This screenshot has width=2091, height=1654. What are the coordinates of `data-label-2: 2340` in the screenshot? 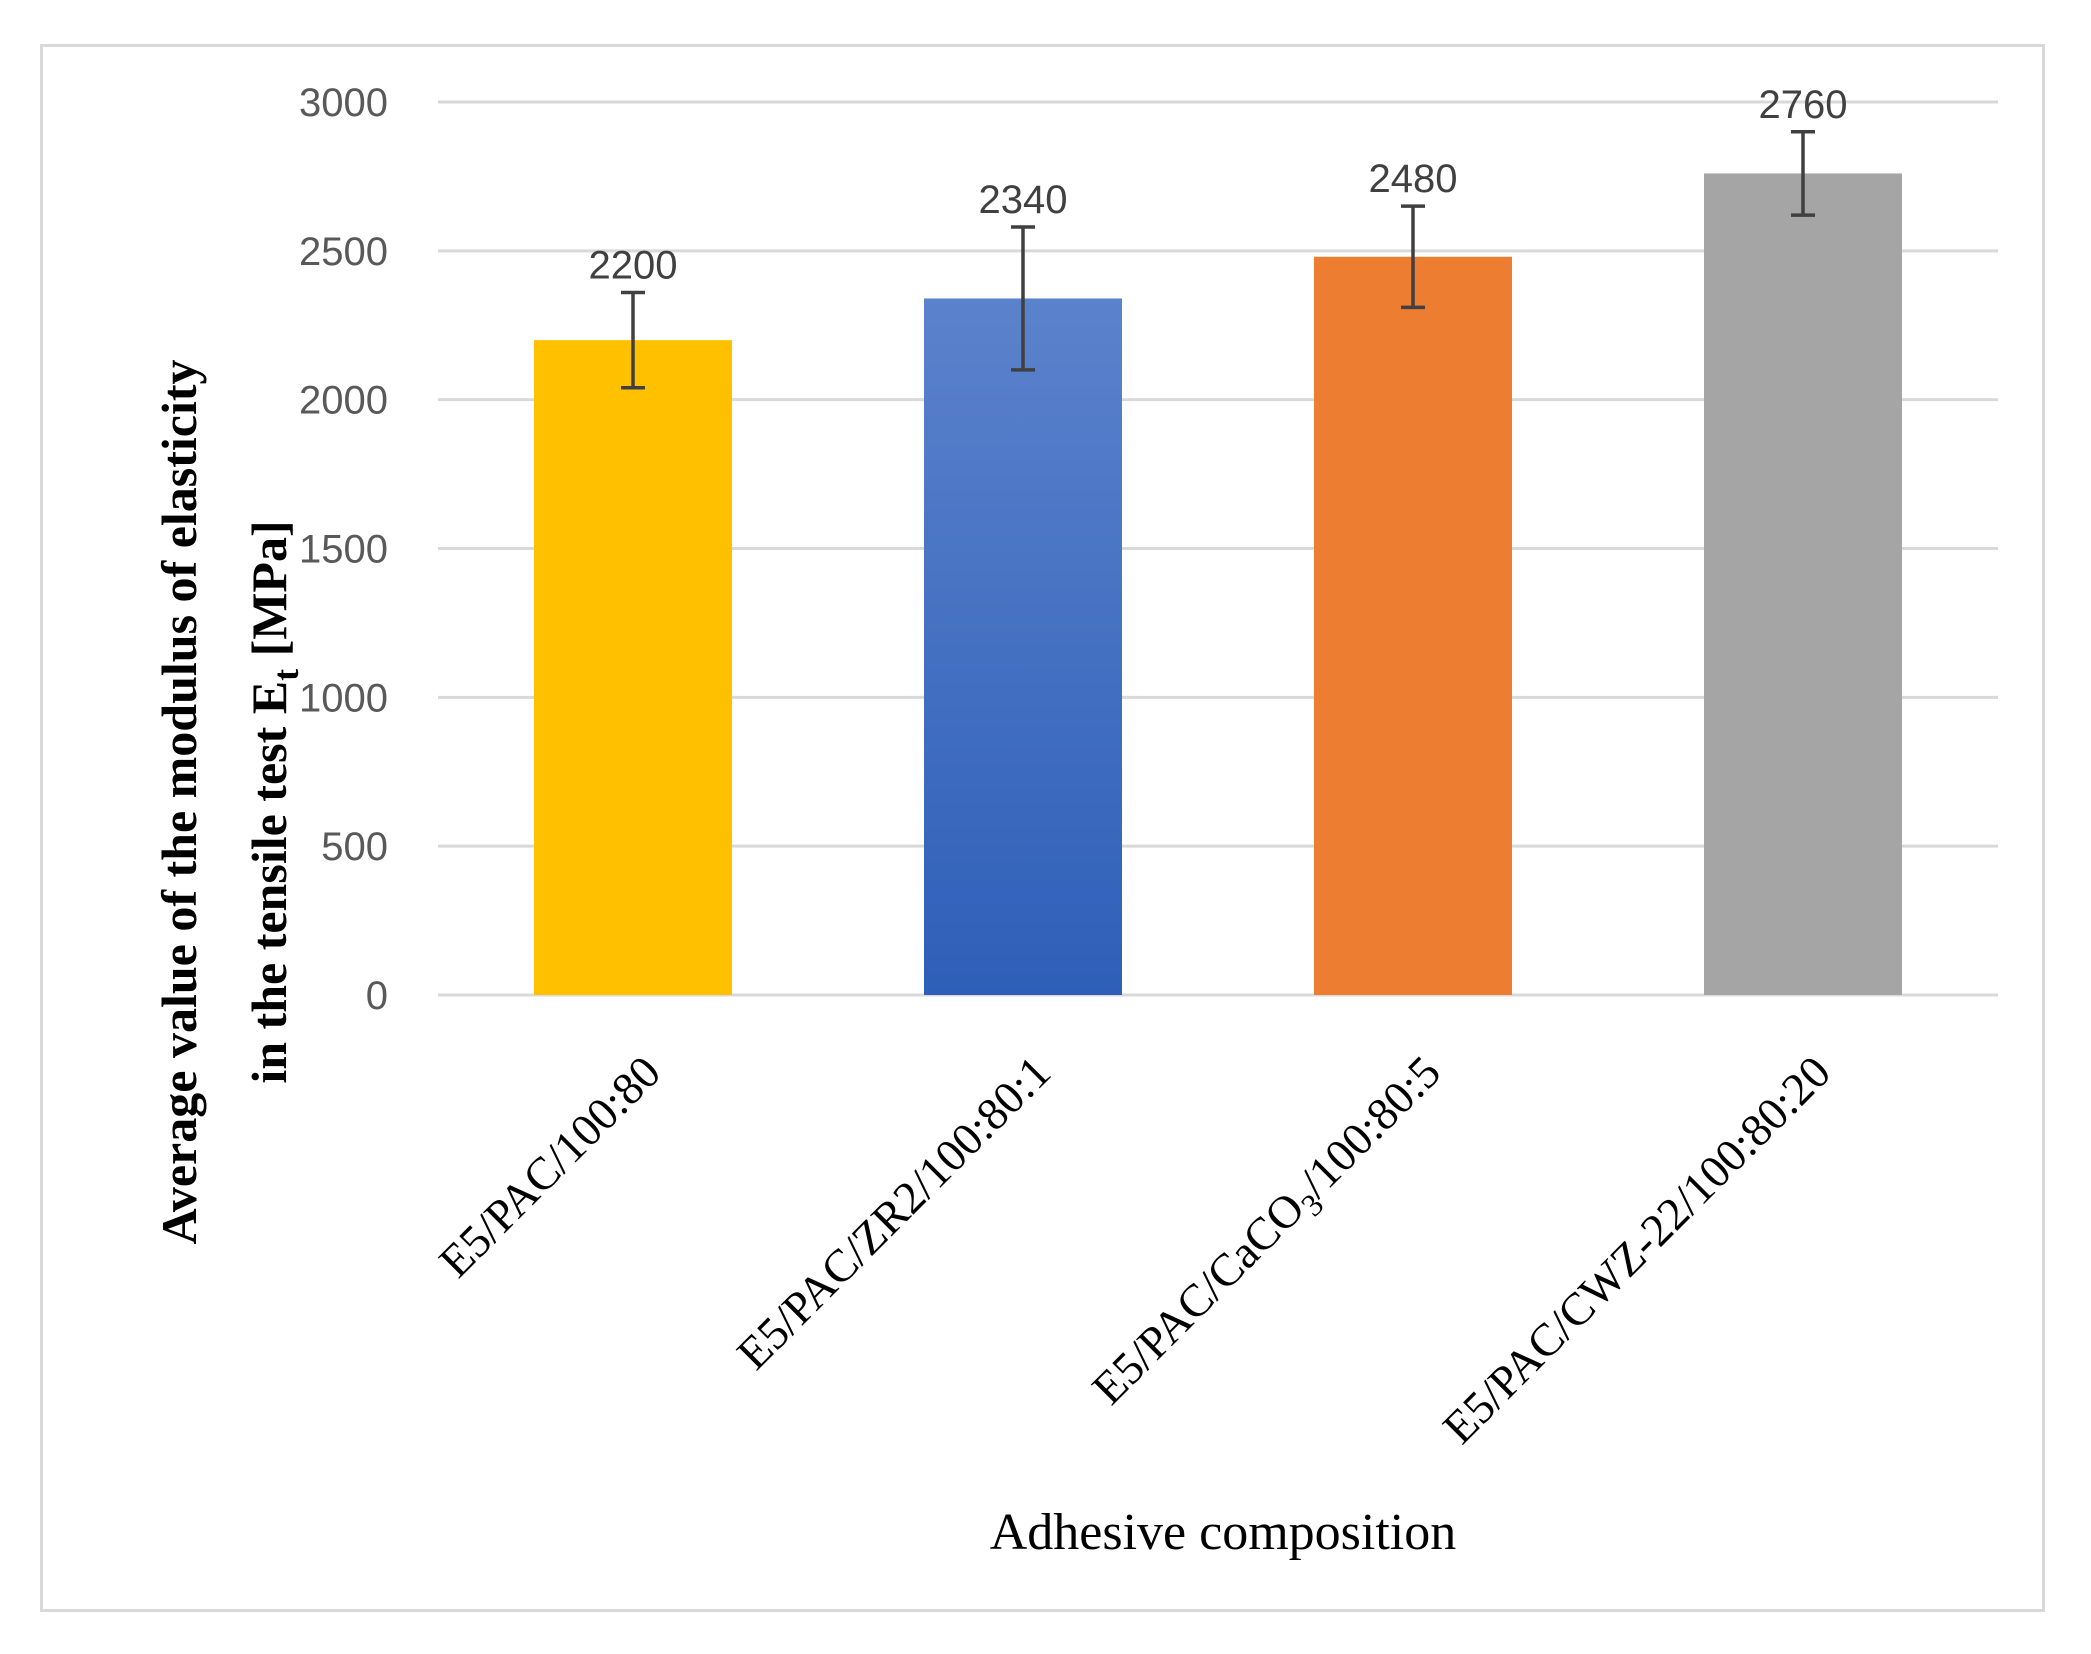 It's located at (1023, 200).